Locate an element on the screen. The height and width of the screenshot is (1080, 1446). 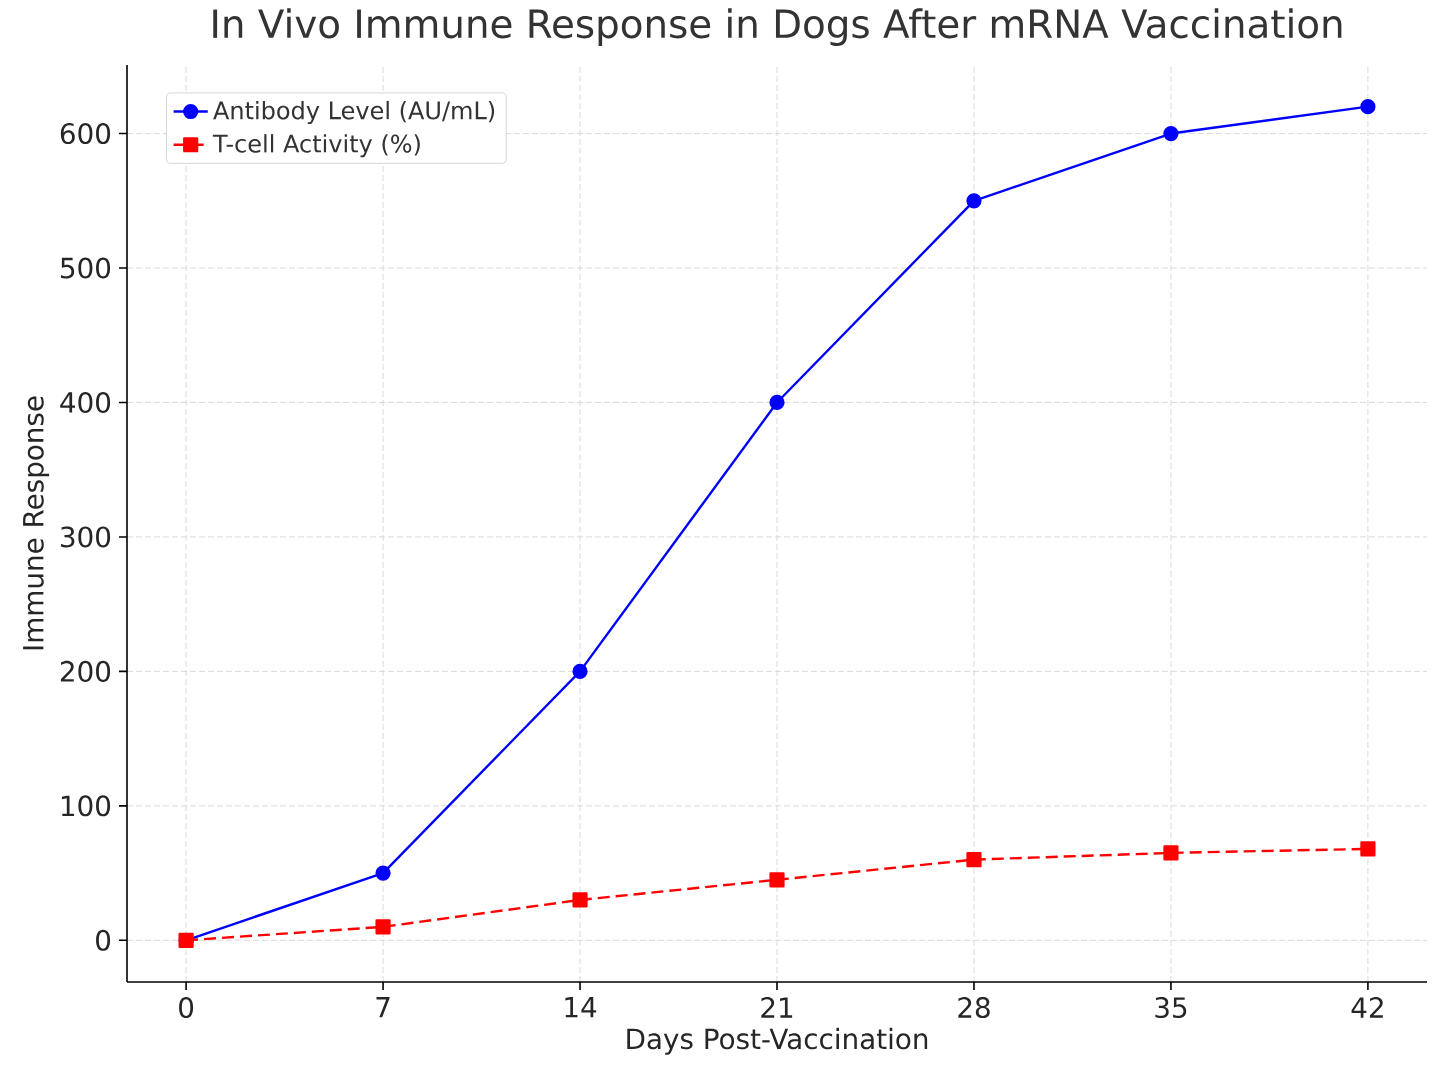
x-tick-label: 35 is located at coordinates (1171, 1008).